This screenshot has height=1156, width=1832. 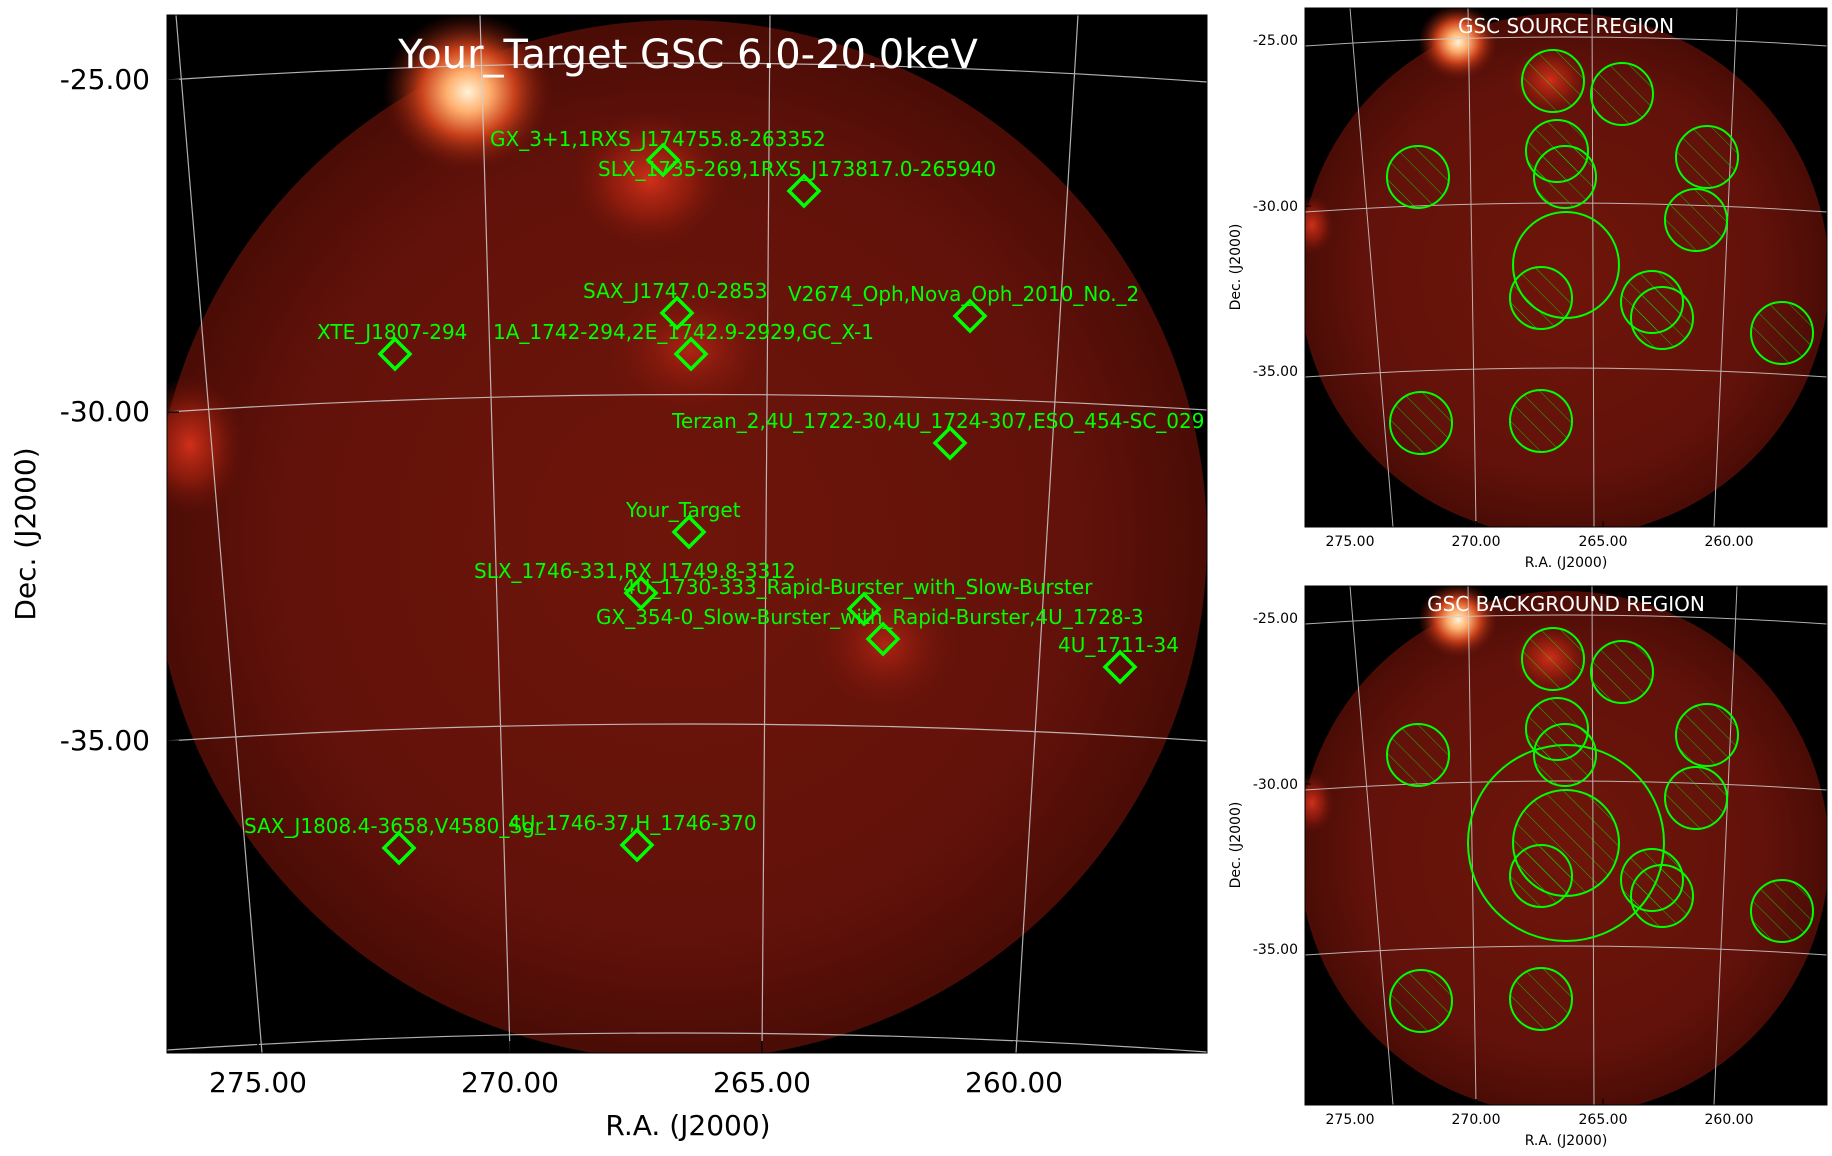 I want to click on background-y-tick: -25.00, so click(x=1275, y=619).